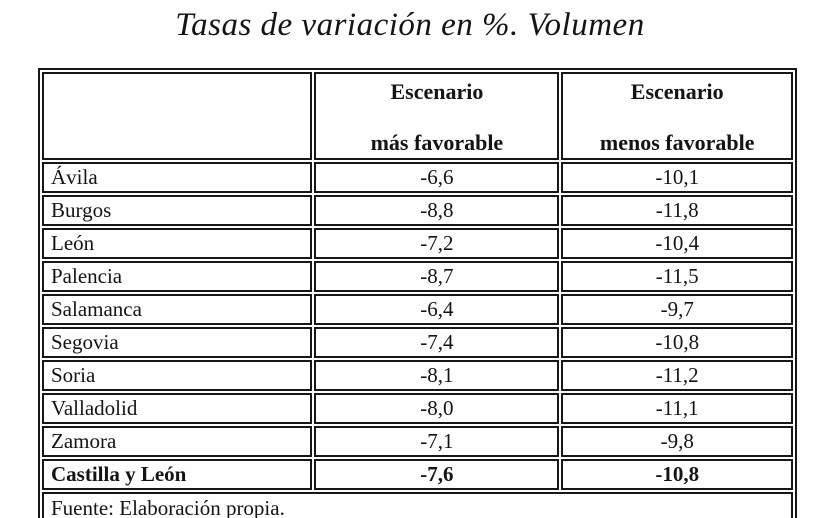 The height and width of the screenshot is (518, 820). I want to click on table-row-salamanca: Salamanca -6,4 -9,7, so click(417, 309).